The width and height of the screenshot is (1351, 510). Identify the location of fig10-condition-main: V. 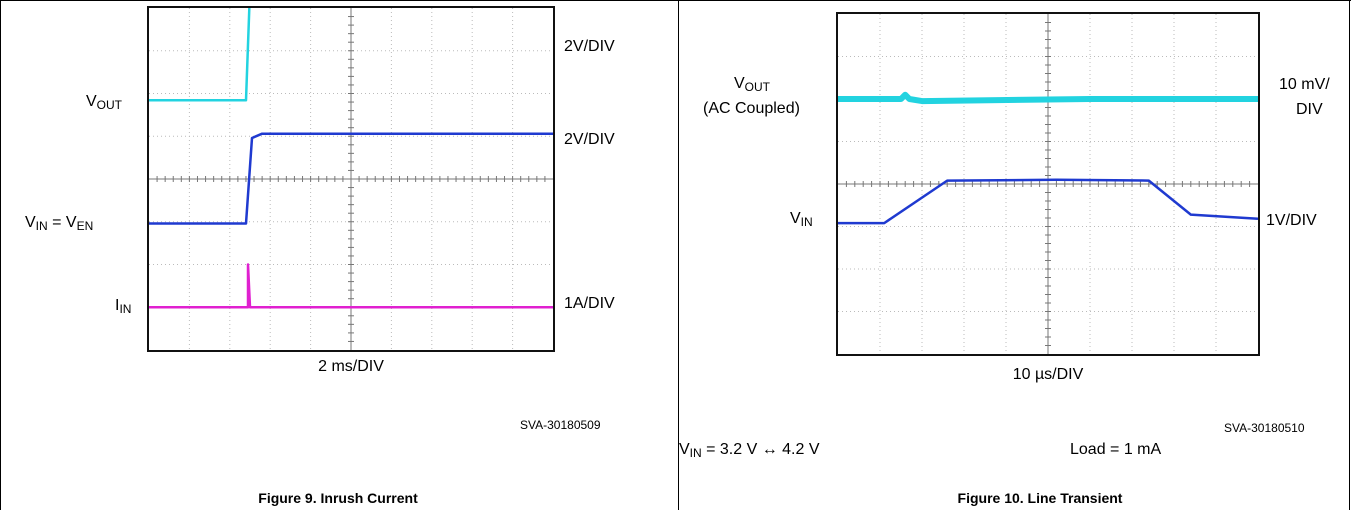
(684, 449).